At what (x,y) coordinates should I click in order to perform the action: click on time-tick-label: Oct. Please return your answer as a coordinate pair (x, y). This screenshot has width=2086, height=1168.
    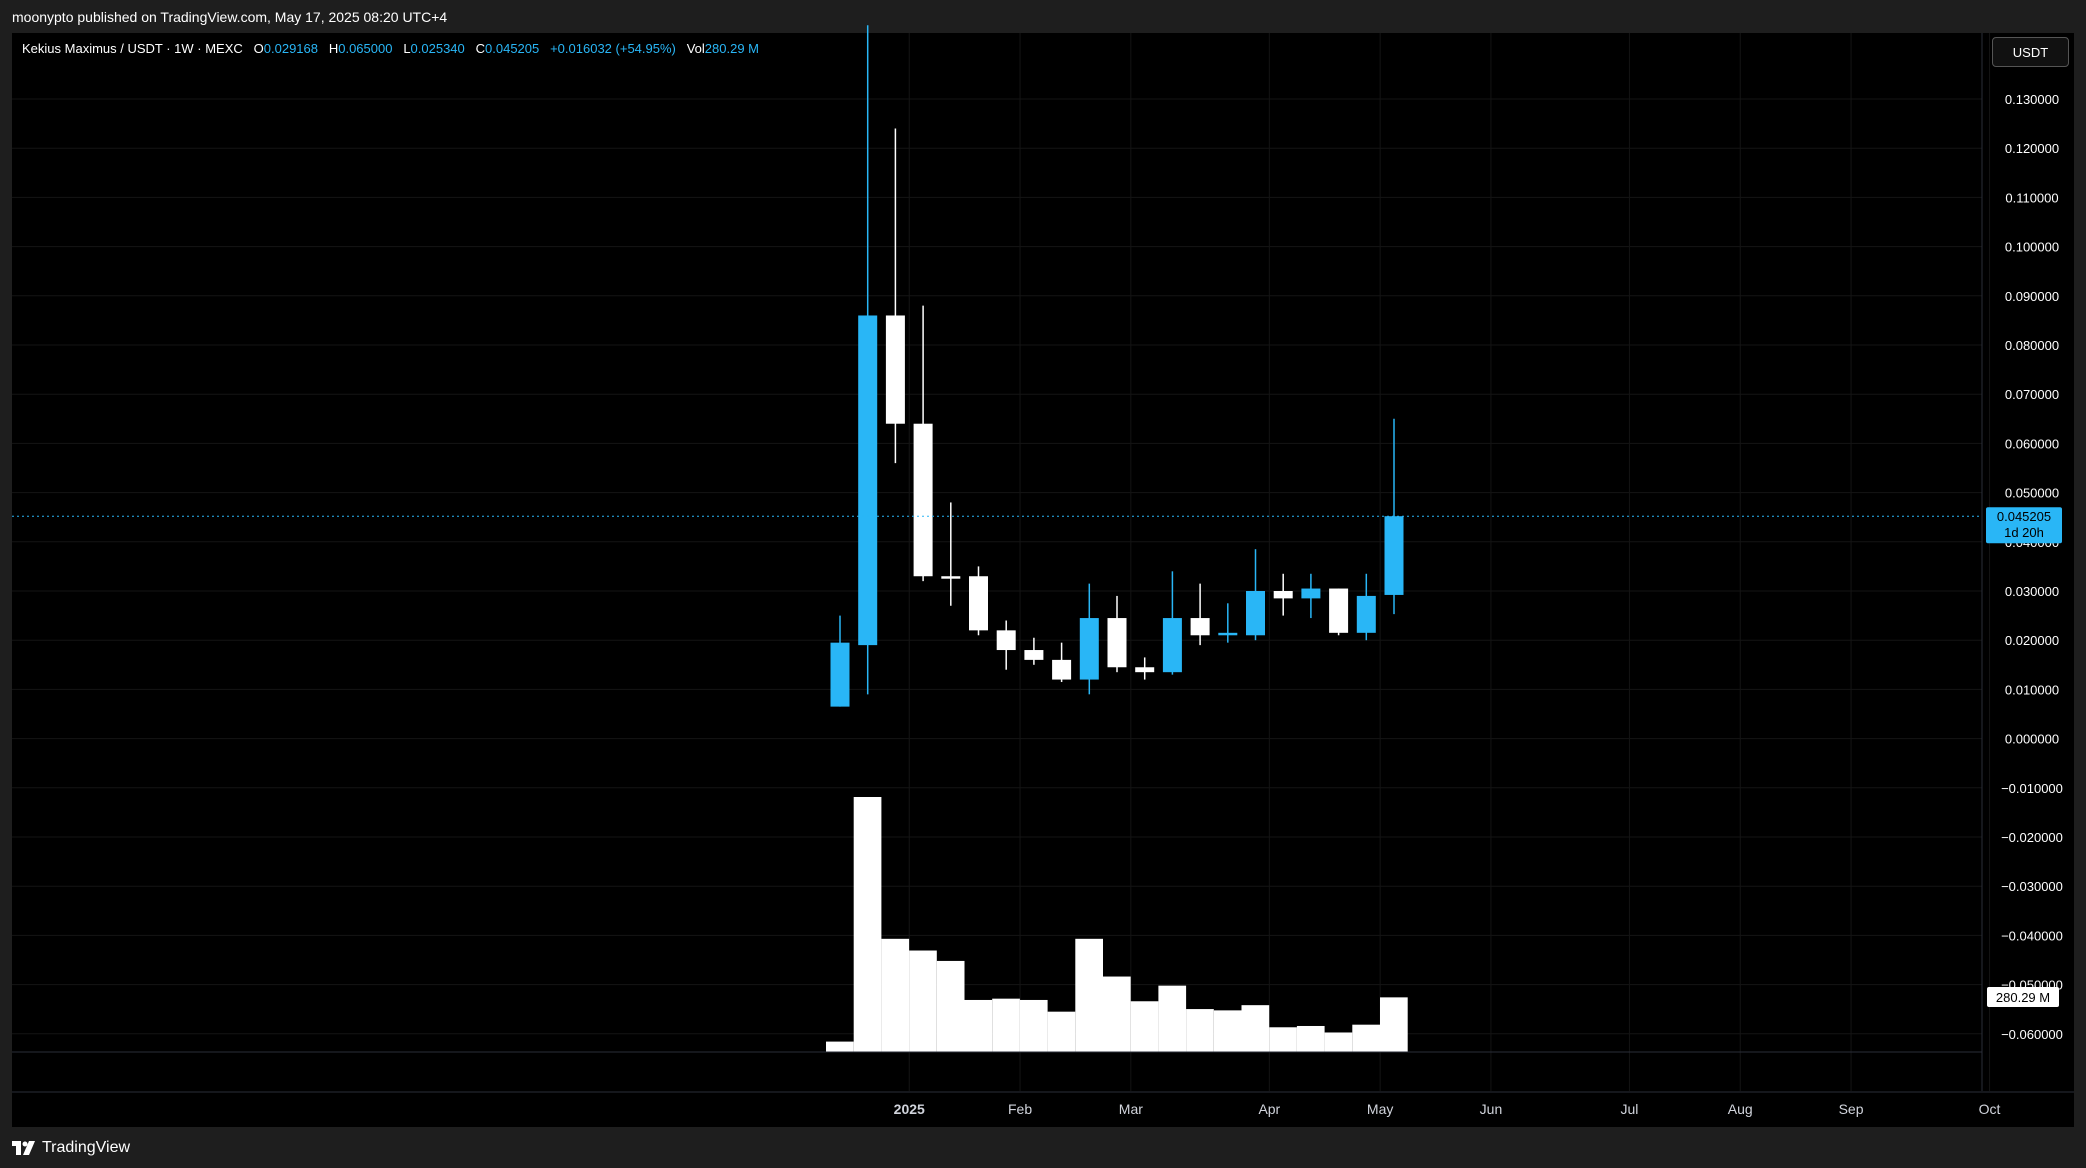
    Looking at the image, I should click on (1990, 1109).